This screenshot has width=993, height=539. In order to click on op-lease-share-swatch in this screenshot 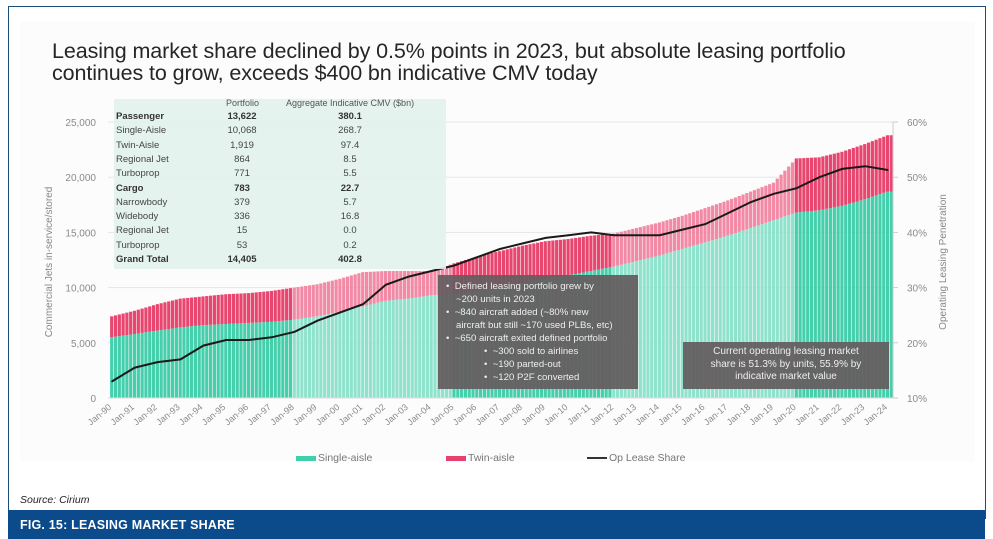, I will do `click(597, 458)`.